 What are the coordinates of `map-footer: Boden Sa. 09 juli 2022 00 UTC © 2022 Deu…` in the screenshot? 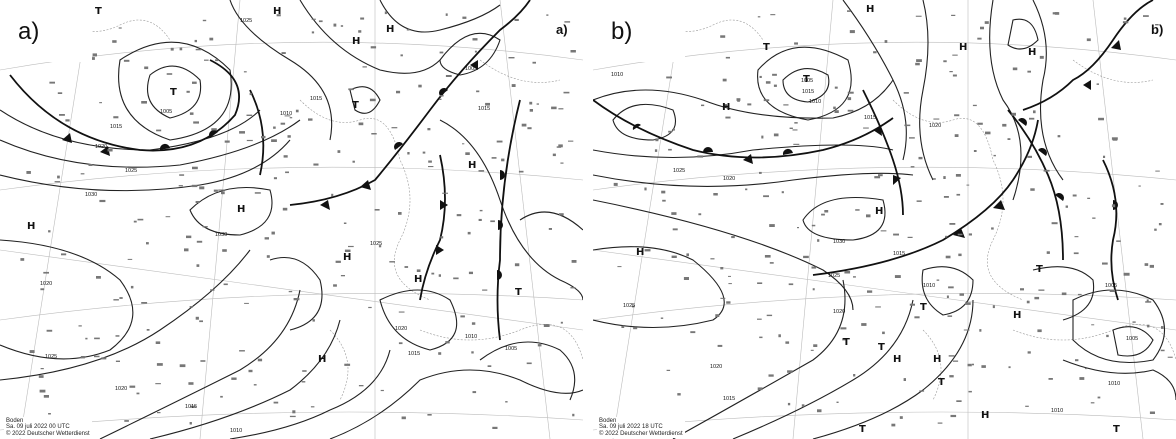 It's located at (48, 427).